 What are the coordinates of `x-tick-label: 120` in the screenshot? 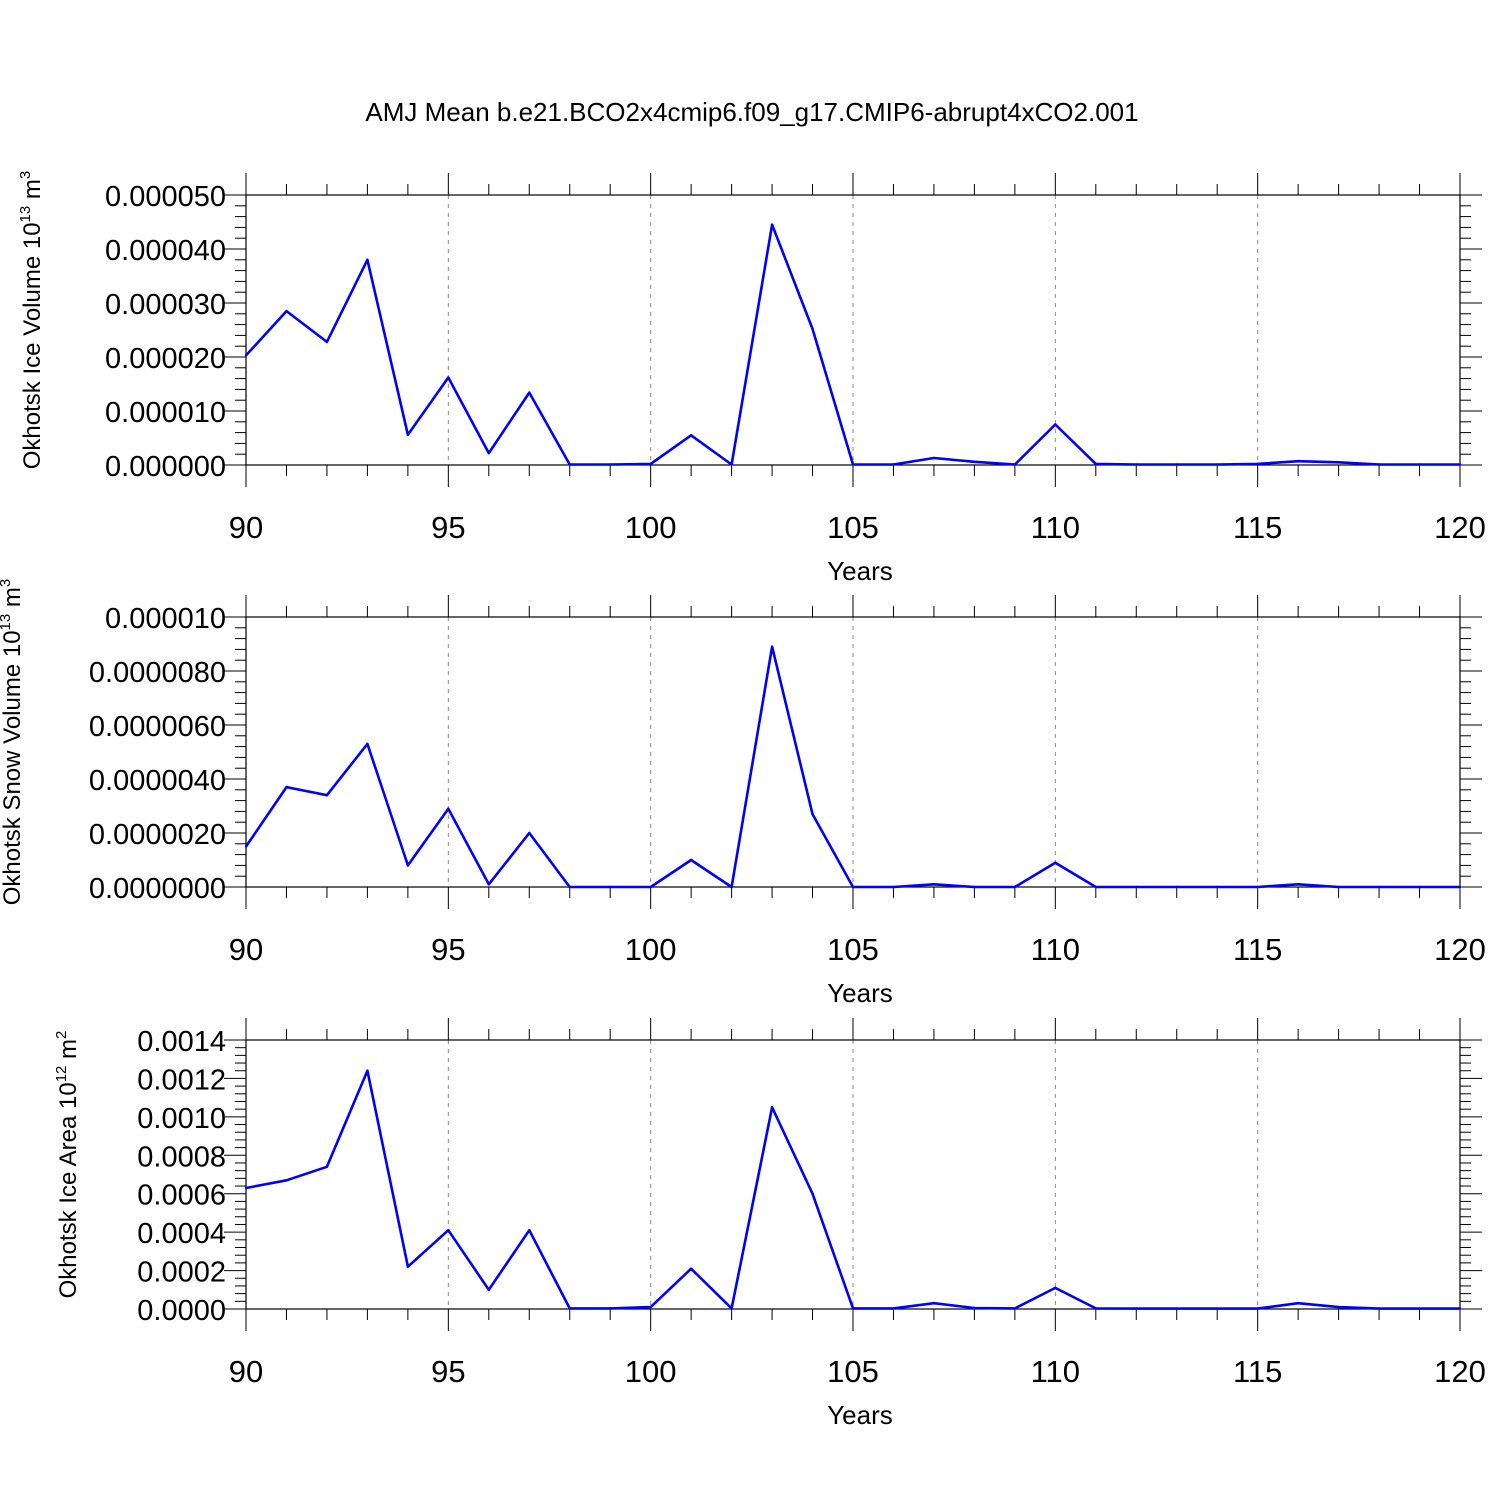 It's located at (1460, 527).